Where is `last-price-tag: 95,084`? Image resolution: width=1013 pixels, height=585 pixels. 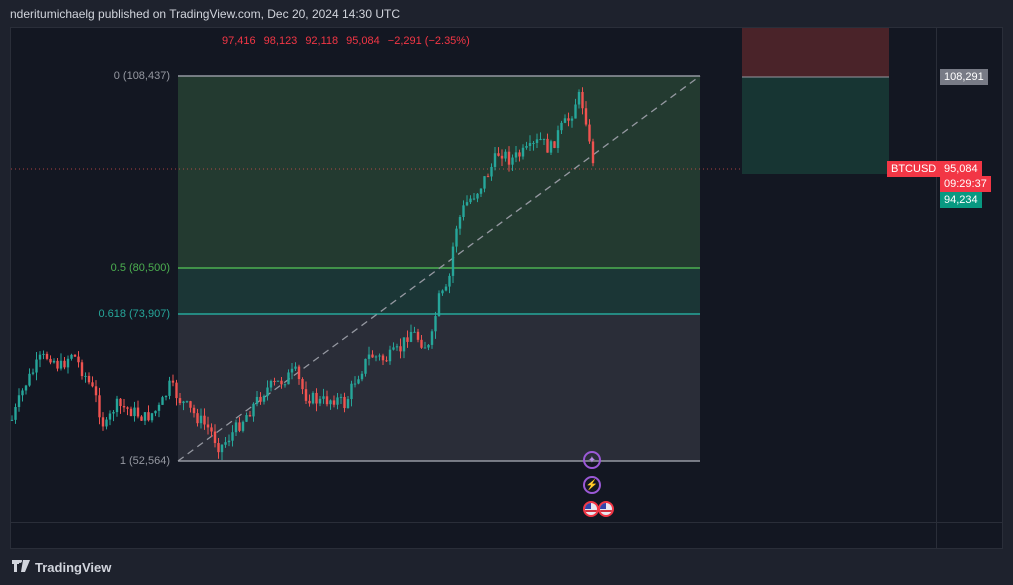
last-price-tag: 95,084 is located at coordinates (961, 169).